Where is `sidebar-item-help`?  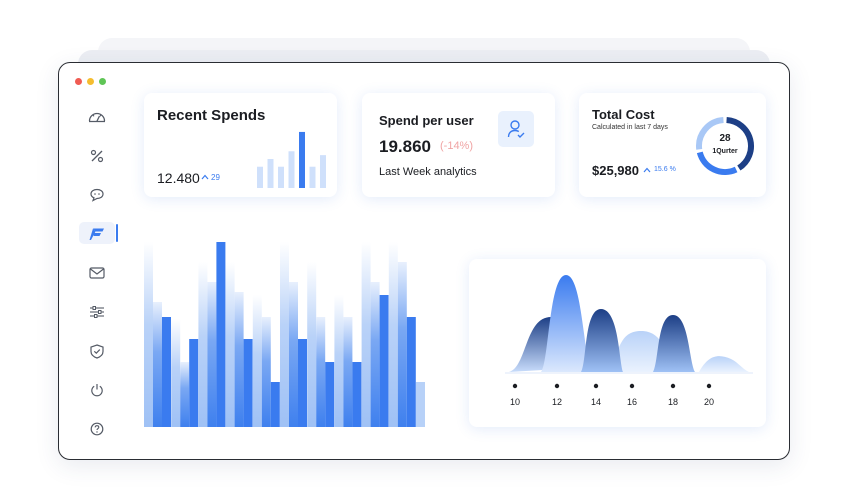
sidebar-item-help is located at coordinates (97, 429).